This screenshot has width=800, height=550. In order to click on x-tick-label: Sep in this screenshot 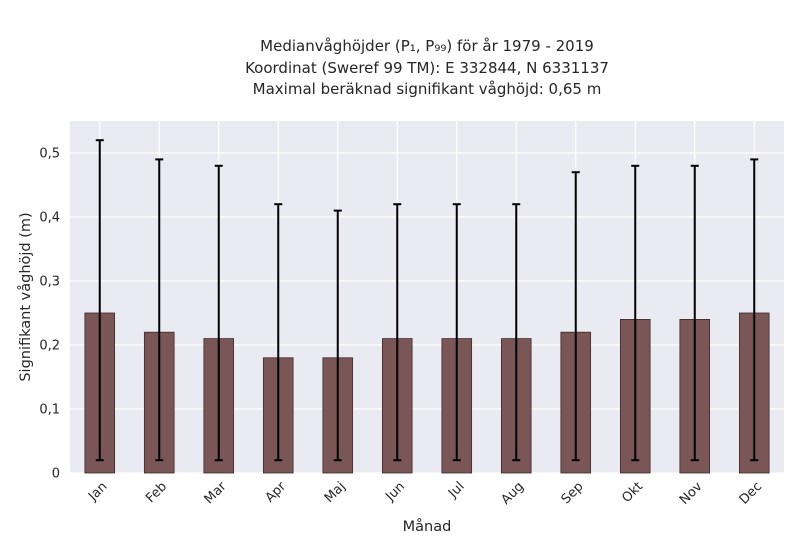, I will do `click(573, 493)`.